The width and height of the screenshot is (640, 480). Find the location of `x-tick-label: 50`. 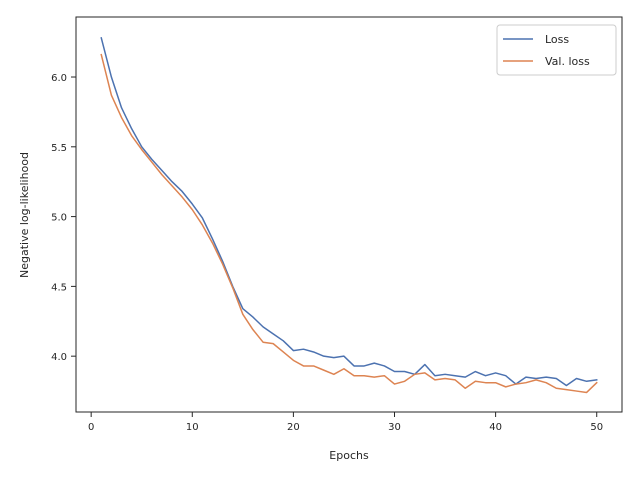

x-tick-label: 50 is located at coordinates (596, 427).